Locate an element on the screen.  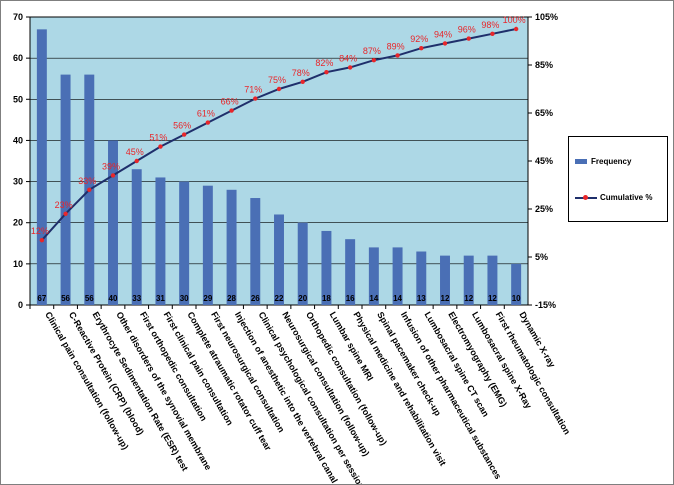
bar-value-label: 40 is located at coordinates (113, 298).